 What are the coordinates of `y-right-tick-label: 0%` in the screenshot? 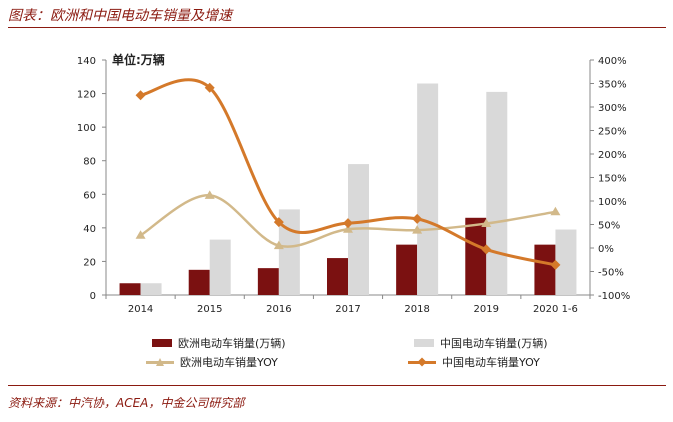 It's located at (606, 249).